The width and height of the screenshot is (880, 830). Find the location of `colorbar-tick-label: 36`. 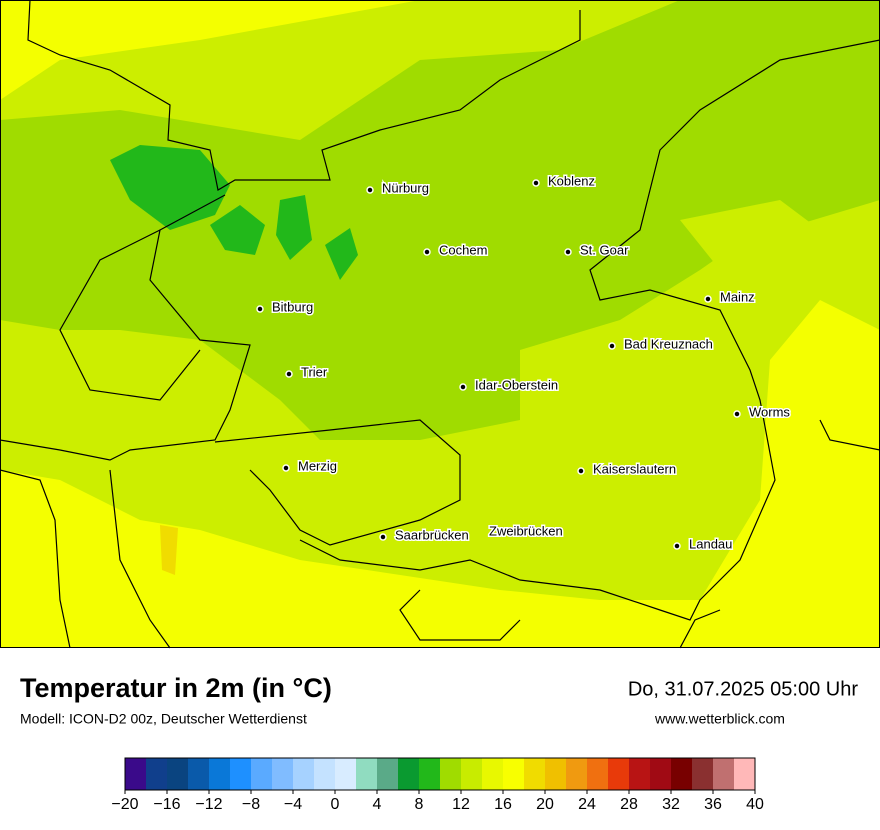

colorbar-tick-label: 36 is located at coordinates (713, 804).